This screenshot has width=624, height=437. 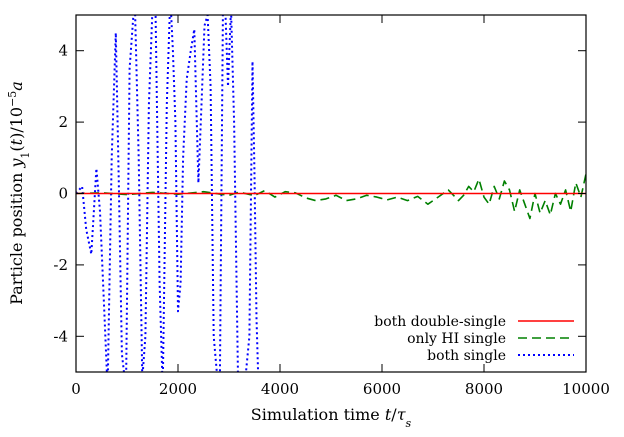 What do you see at coordinates (466, 356) in the screenshot?
I see `legend-label: both single` at bounding box center [466, 356].